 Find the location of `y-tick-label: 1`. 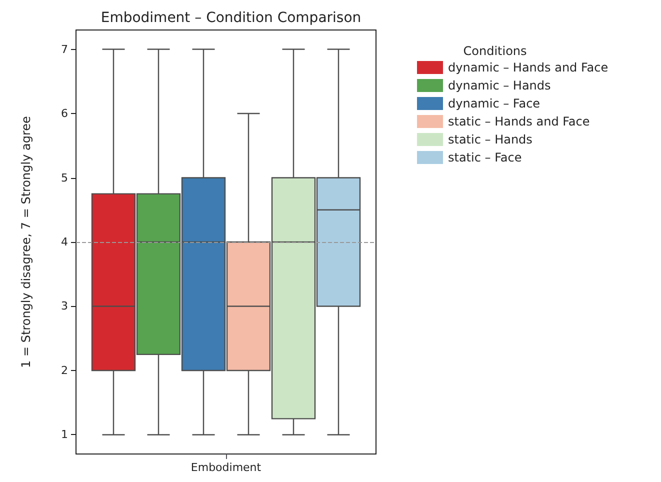

y-tick-label: 1 is located at coordinates (64, 435).